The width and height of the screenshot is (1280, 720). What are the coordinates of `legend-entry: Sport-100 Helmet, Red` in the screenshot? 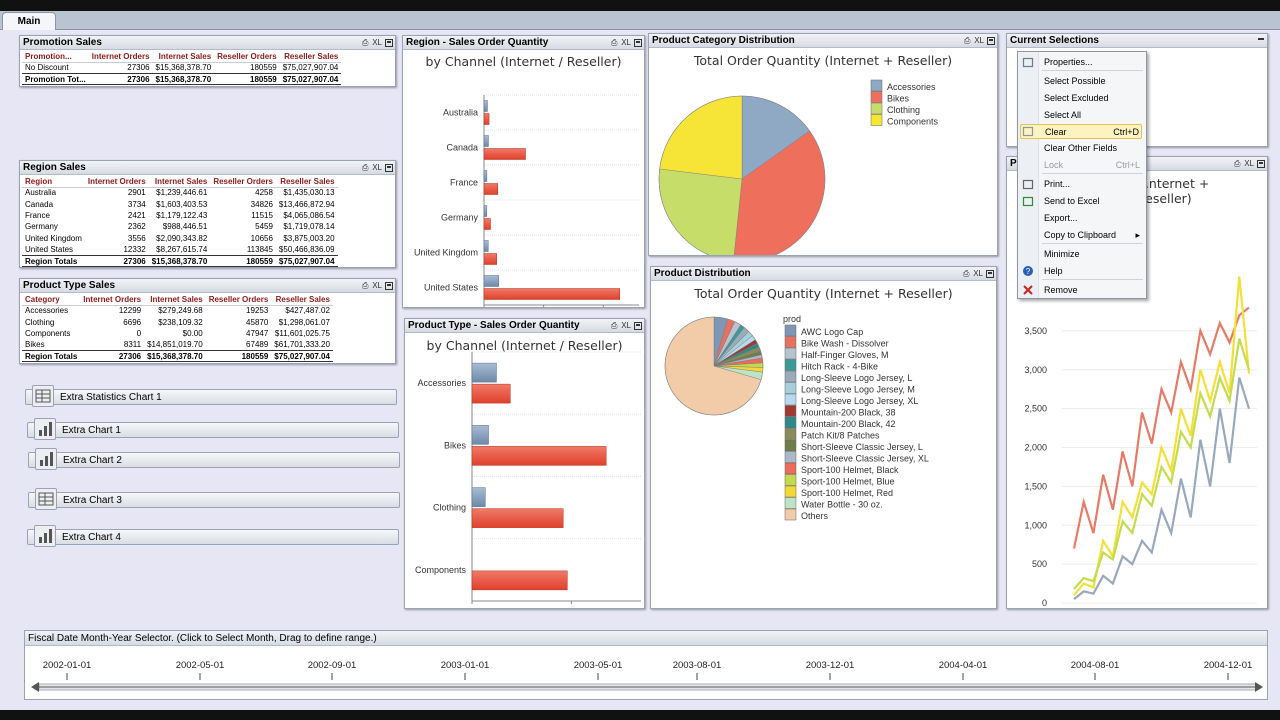 It's located at (847, 493).